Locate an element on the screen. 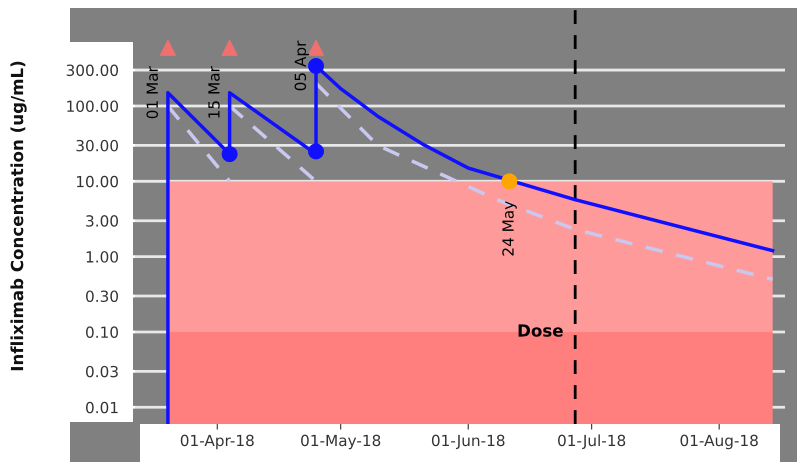 The width and height of the screenshot is (797, 462). y-tick-label: 0.30 is located at coordinates (102, 296).